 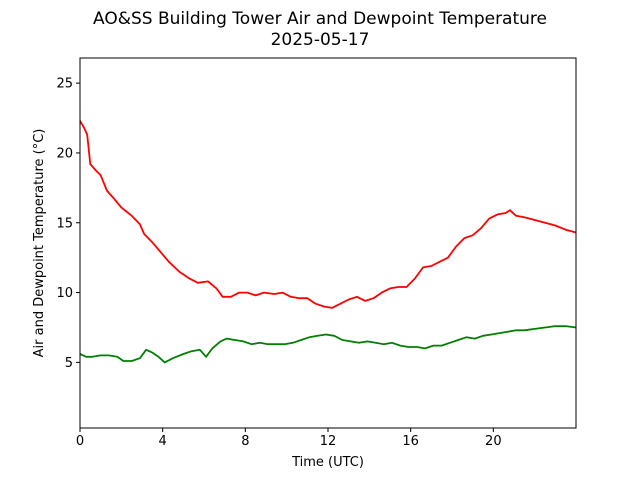 What do you see at coordinates (320, 40) in the screenshot?
I see `chart-subtitle: 2025-05-17` at bounding box center [320, 40].